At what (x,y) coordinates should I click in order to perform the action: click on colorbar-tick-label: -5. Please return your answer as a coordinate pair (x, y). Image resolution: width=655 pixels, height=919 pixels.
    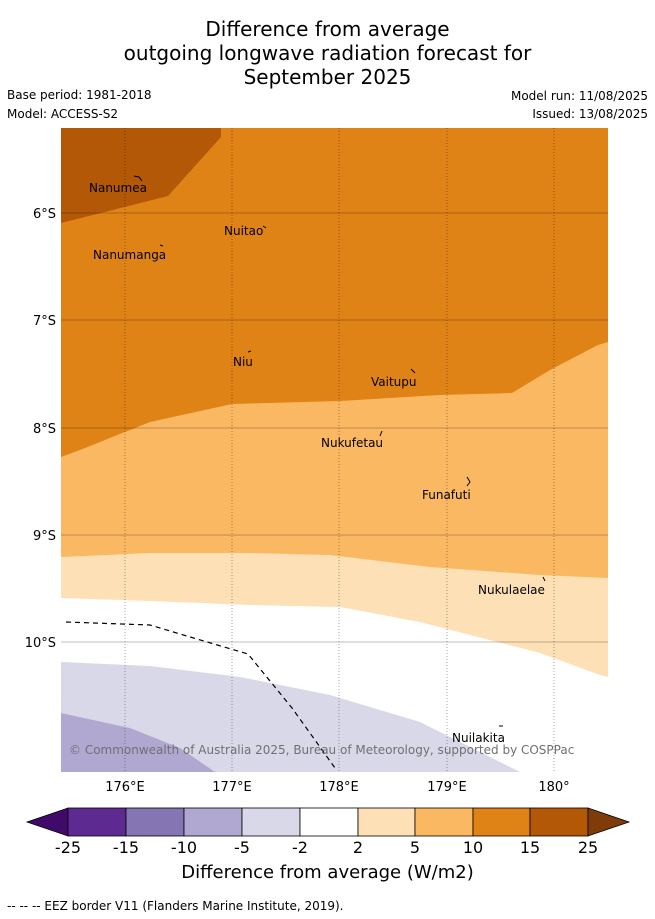
    Looking at the image, I should click on (242, 847).